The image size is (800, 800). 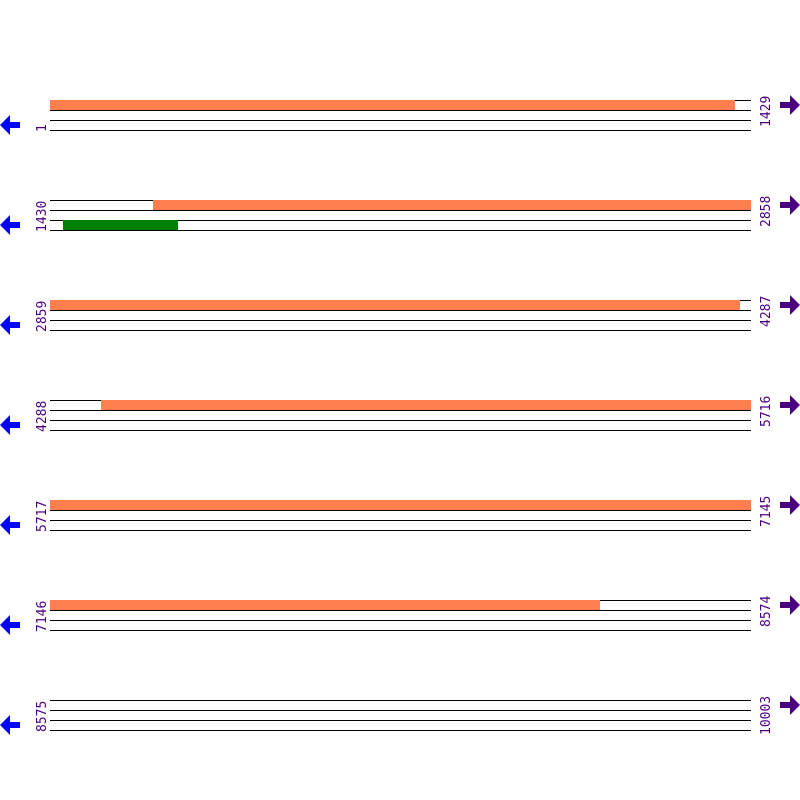 I want to click on row-end-label: 10003, so click(x=766, y=715).